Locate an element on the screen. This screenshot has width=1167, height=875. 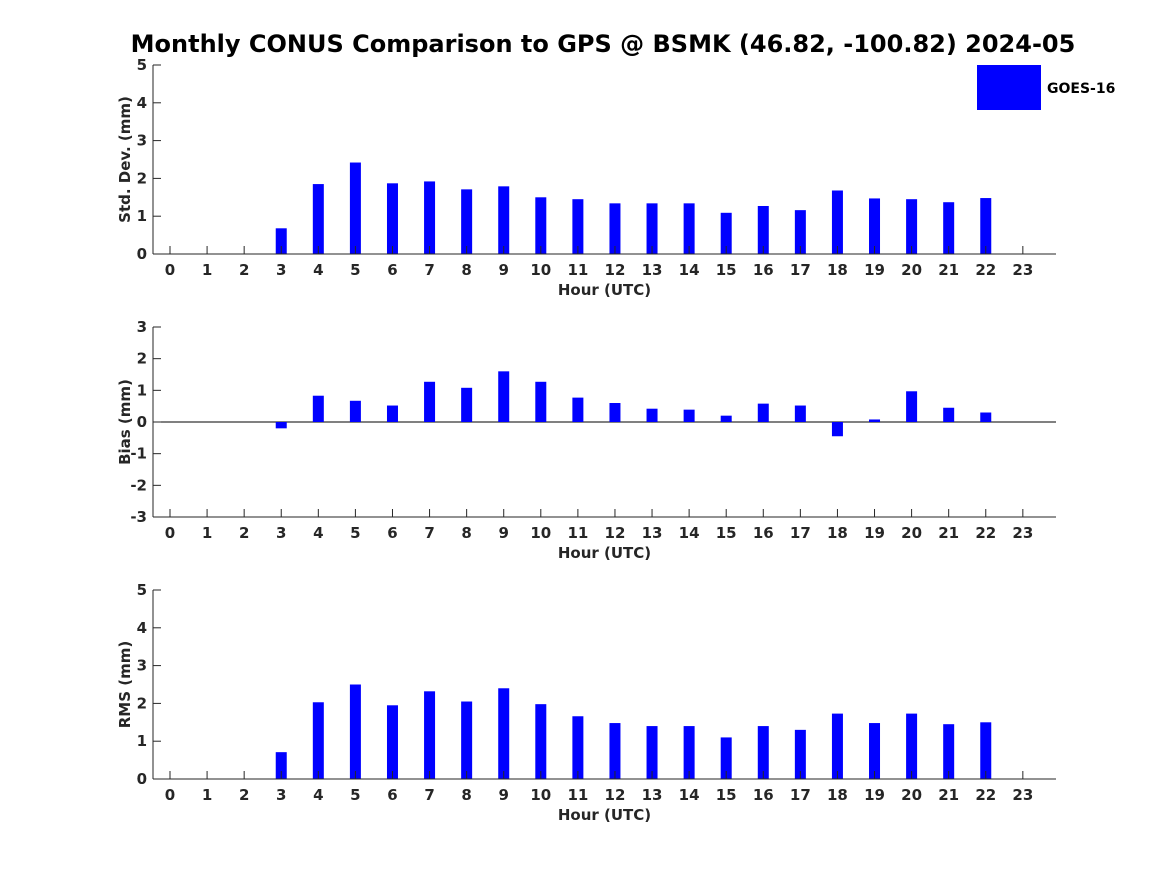
x-tick-label: 22 is located at coordinates (985, 795).